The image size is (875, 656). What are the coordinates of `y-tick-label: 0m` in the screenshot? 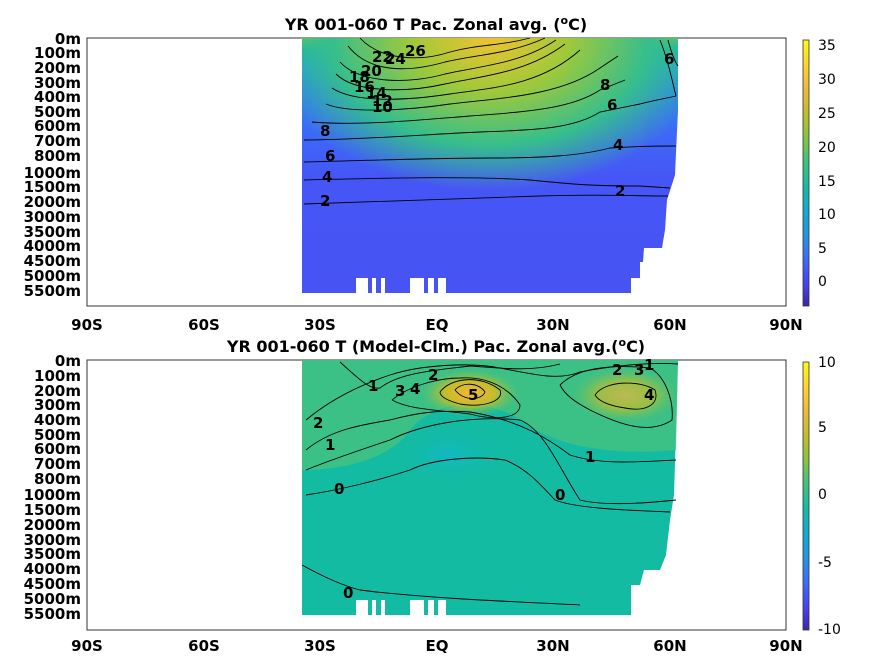 It's located at (68, 361).